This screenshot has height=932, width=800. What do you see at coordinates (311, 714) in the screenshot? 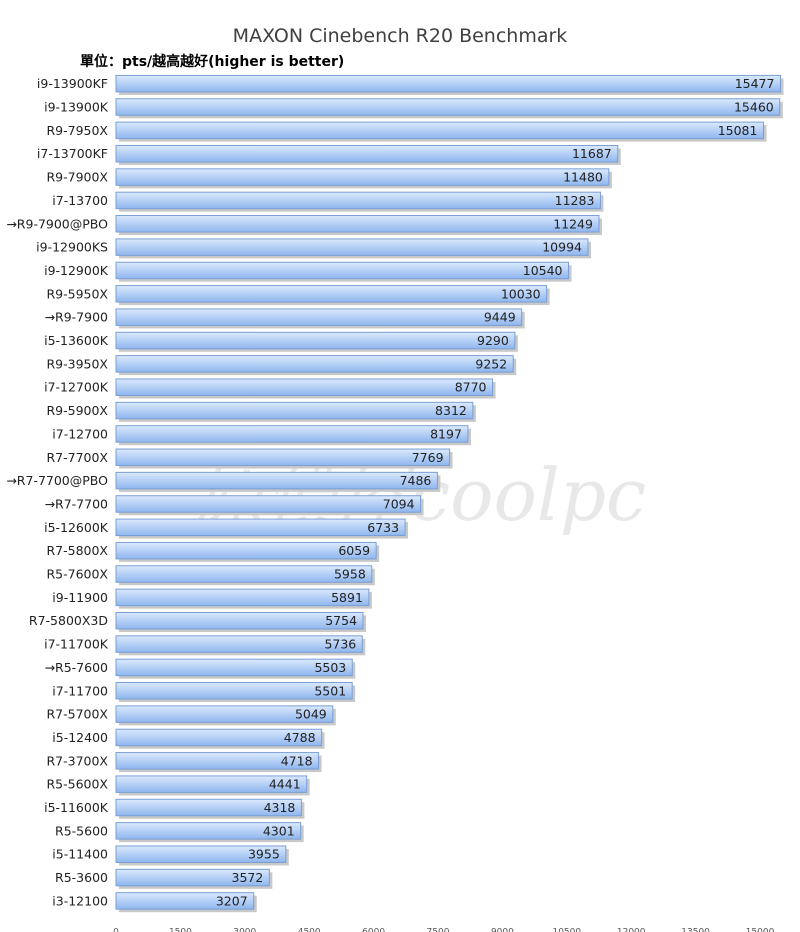
I see `value-label: 5049` at bounding box center [311, 714].